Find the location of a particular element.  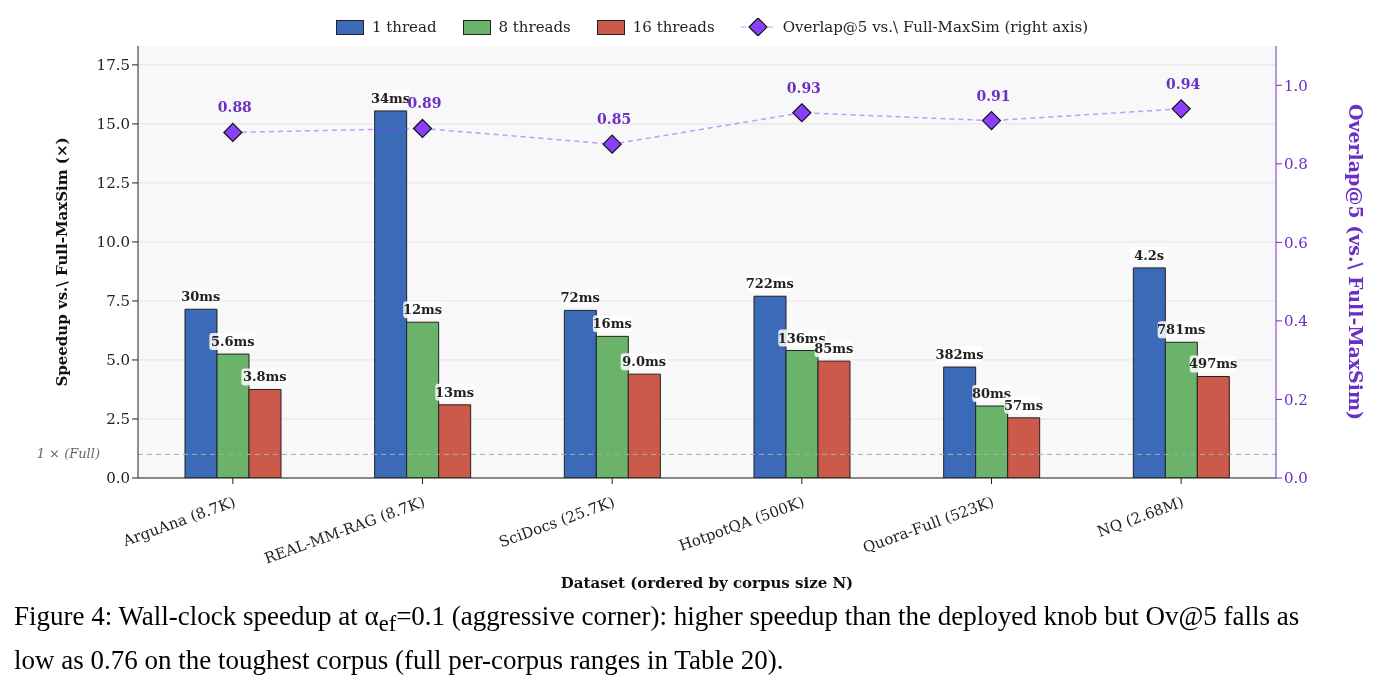

annotation: 722ms is located at coordinates (769, 284).